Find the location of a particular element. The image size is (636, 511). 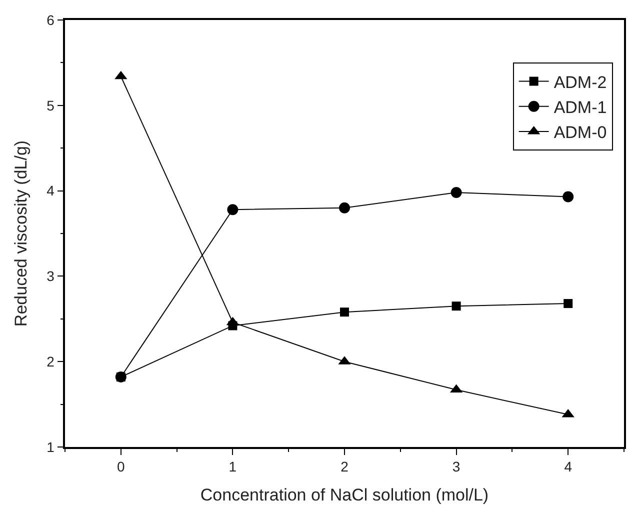

y-axis-title: Reduced viscosity (dL/g) is located at coordinates (21, 233).